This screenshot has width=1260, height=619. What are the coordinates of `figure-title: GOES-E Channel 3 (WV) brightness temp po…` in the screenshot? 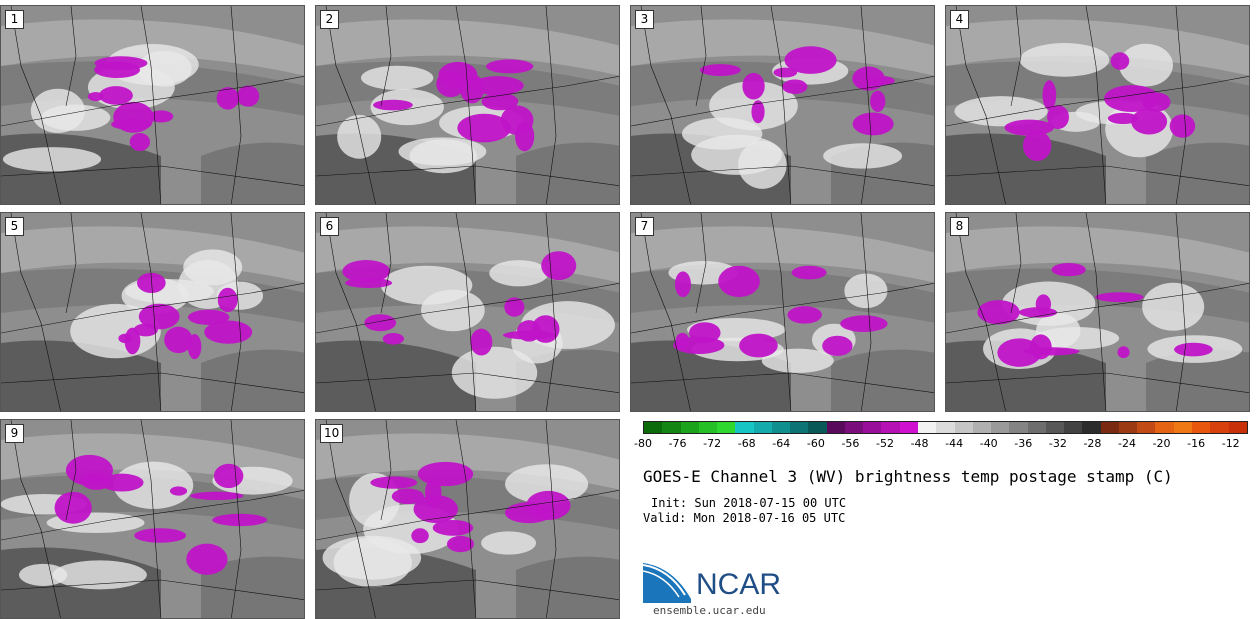 It's located at (908, 476).